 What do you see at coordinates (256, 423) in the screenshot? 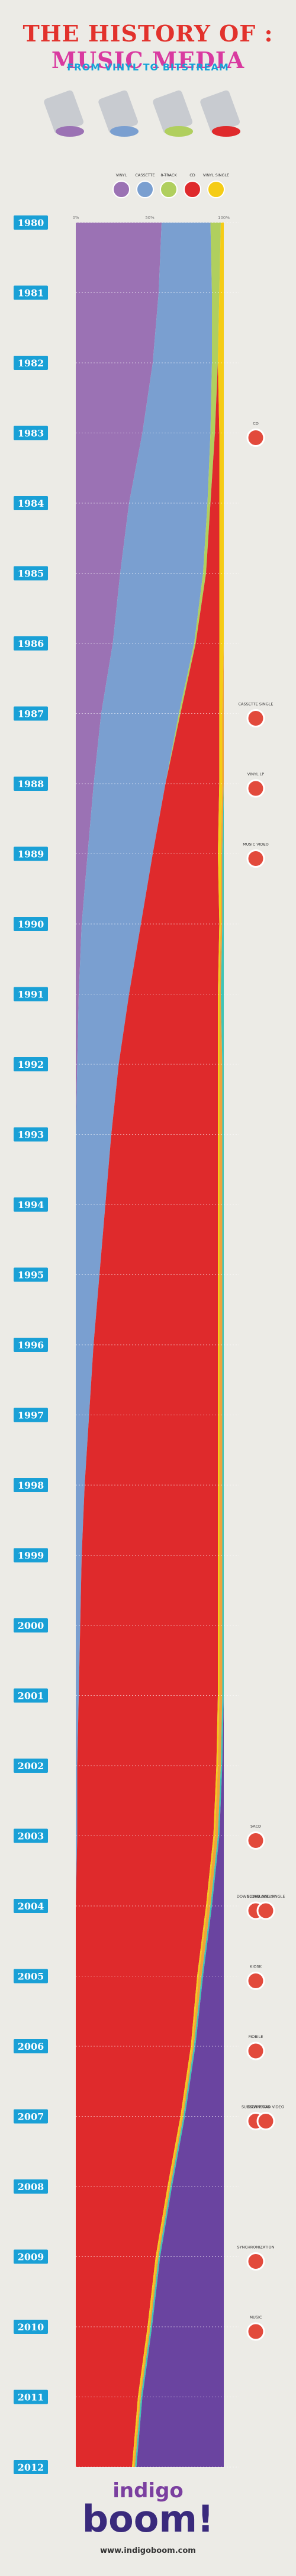
I see `milestone-label: CD` at bounding box center [256, 423].